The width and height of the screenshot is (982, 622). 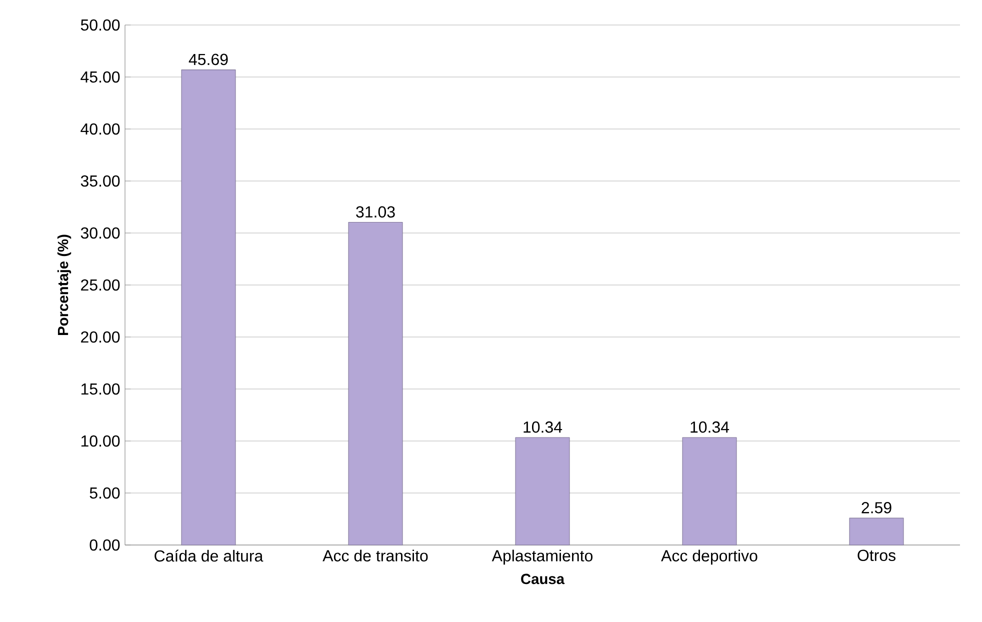 What do you see at coordinates (100, 337) in the screenshot?
I see `y-tick-label: 20.00` at bounding box center [100, 337].